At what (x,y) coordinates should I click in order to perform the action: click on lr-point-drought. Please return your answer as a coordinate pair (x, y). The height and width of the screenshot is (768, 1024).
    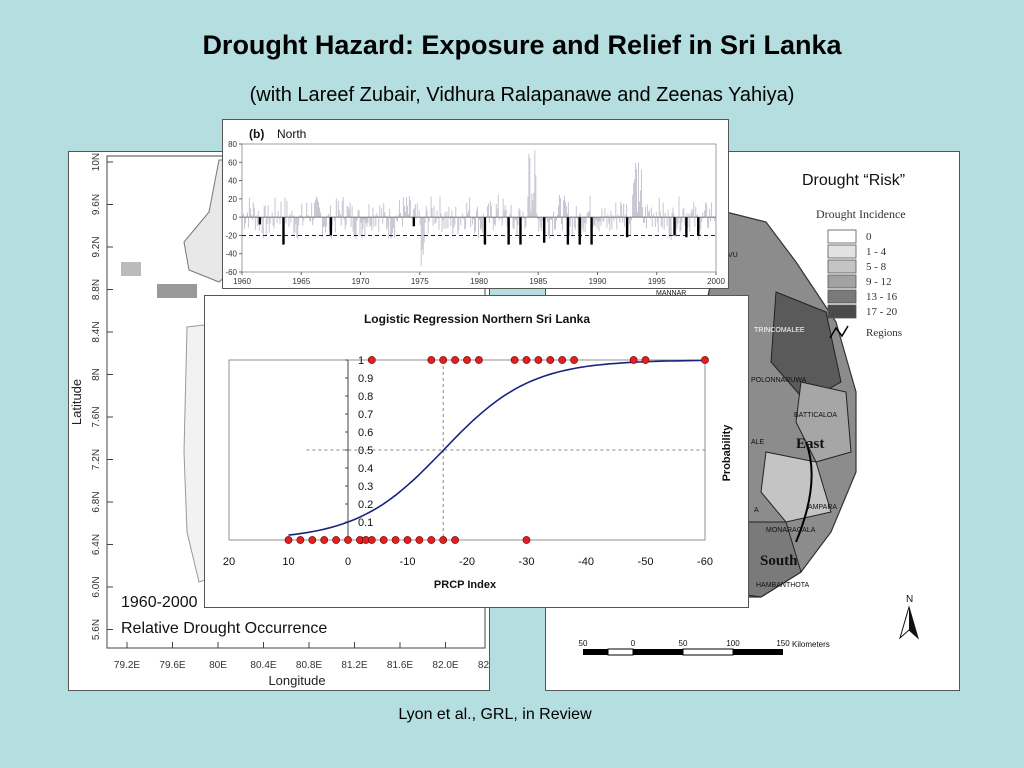
    Looking at the image, I should click on (538, 360).